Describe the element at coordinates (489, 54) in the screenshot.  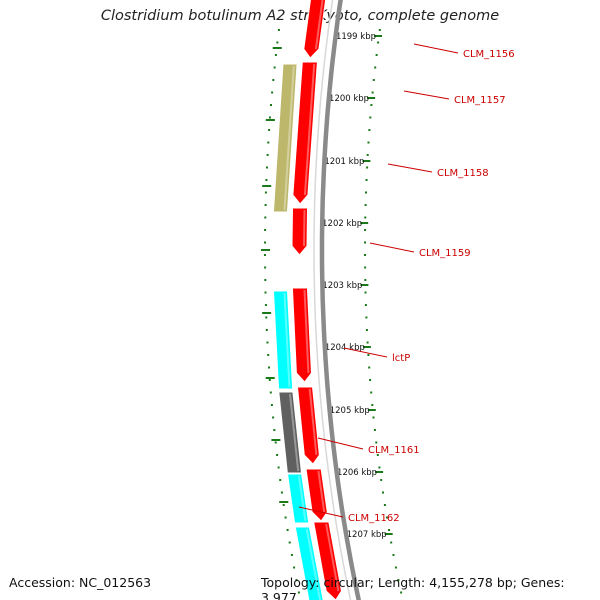
I see `gene-label: CLM_1156` at that location.